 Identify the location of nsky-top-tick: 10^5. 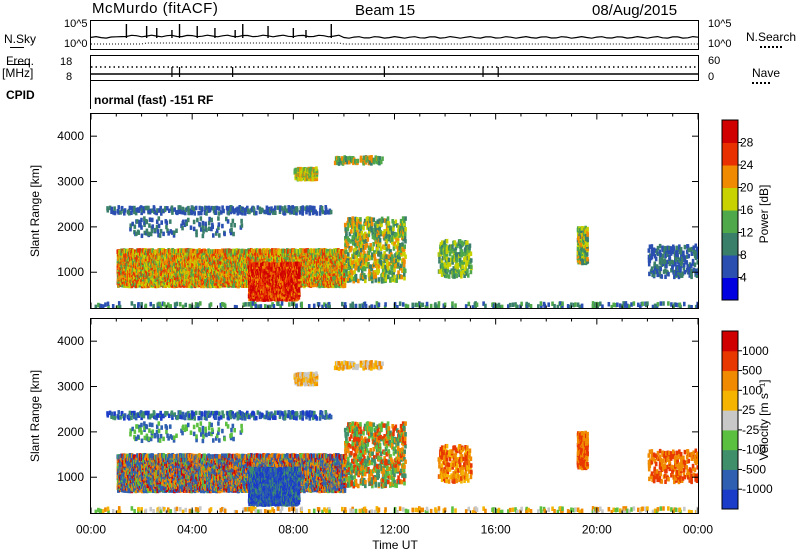
(76, 24).